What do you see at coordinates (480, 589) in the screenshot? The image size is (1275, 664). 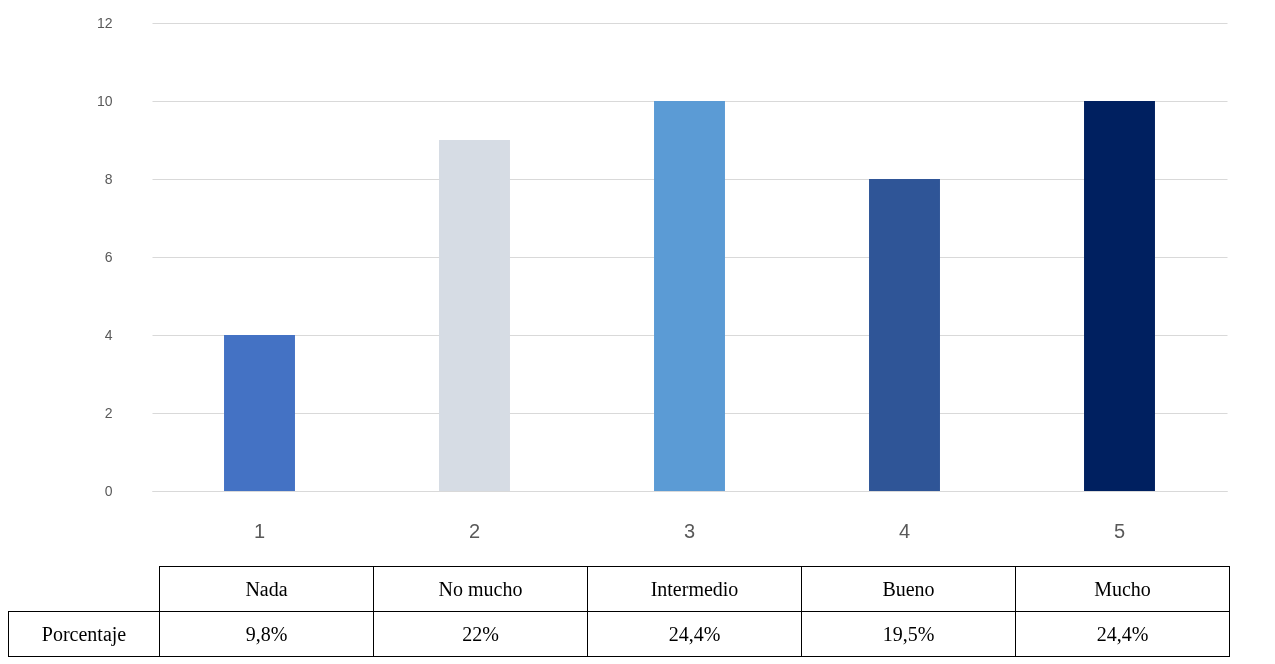 I see `text: No mucho` at bounding box center [480, 589].